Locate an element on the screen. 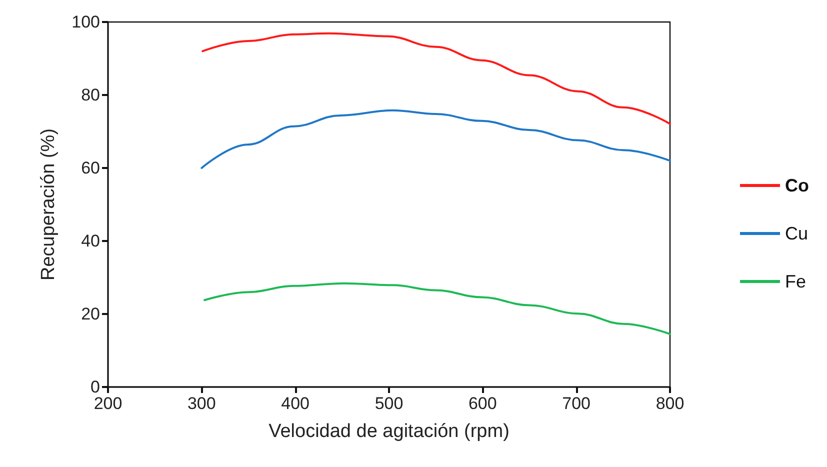 The height and width of the screenshot is (467, 827). y-tick-label: 0 is located at coordinates (95, 387).